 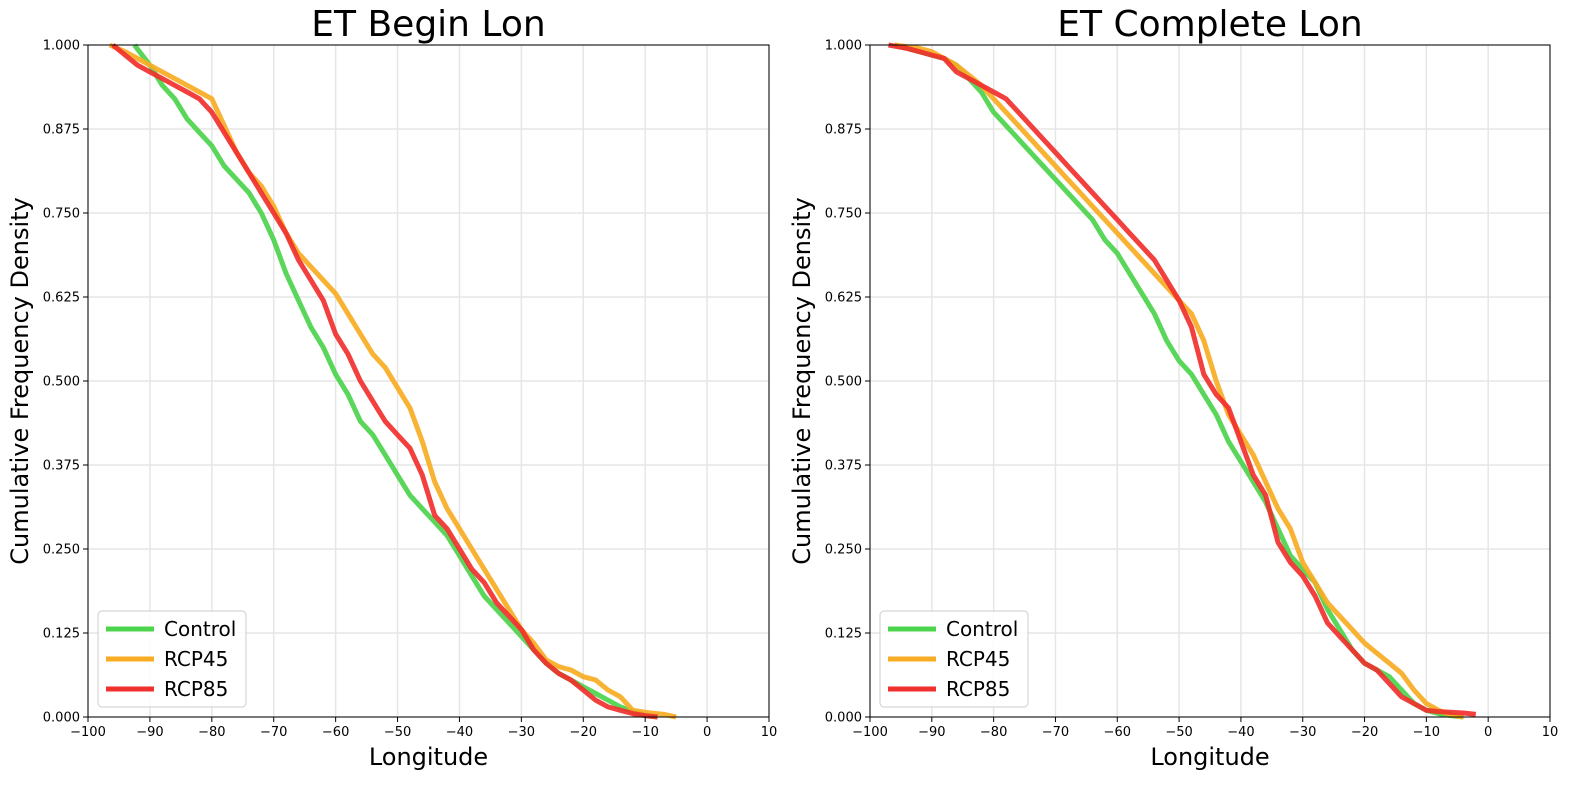 I want to click on chart-title: ET Begin Lon, so click(x=428, y=24).